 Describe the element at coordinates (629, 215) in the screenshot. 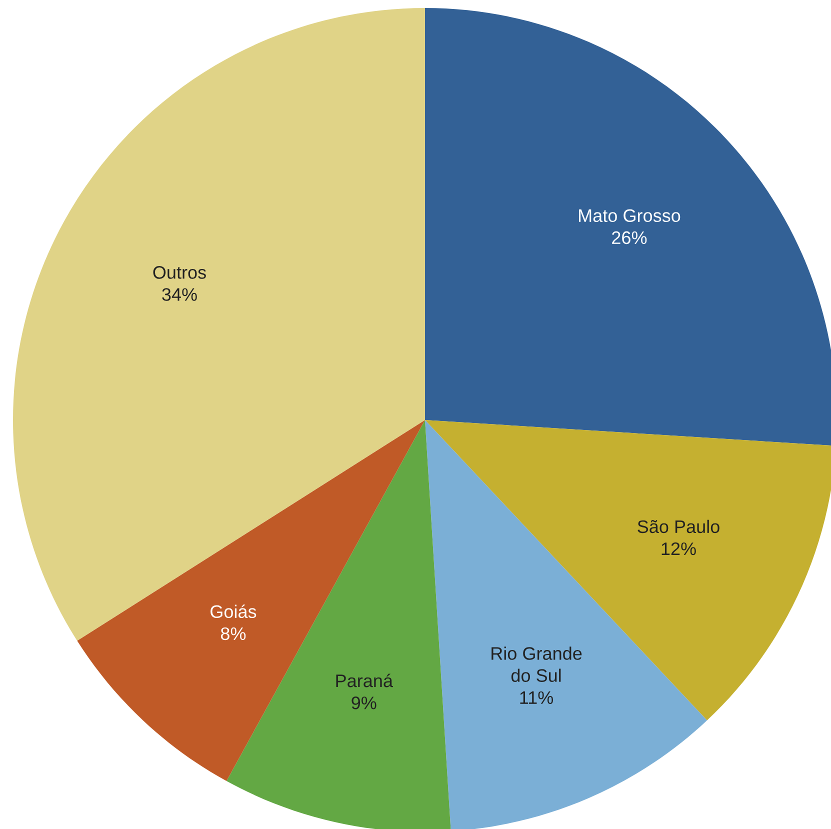

I see `slice-label: Mato Grosso` at that location.